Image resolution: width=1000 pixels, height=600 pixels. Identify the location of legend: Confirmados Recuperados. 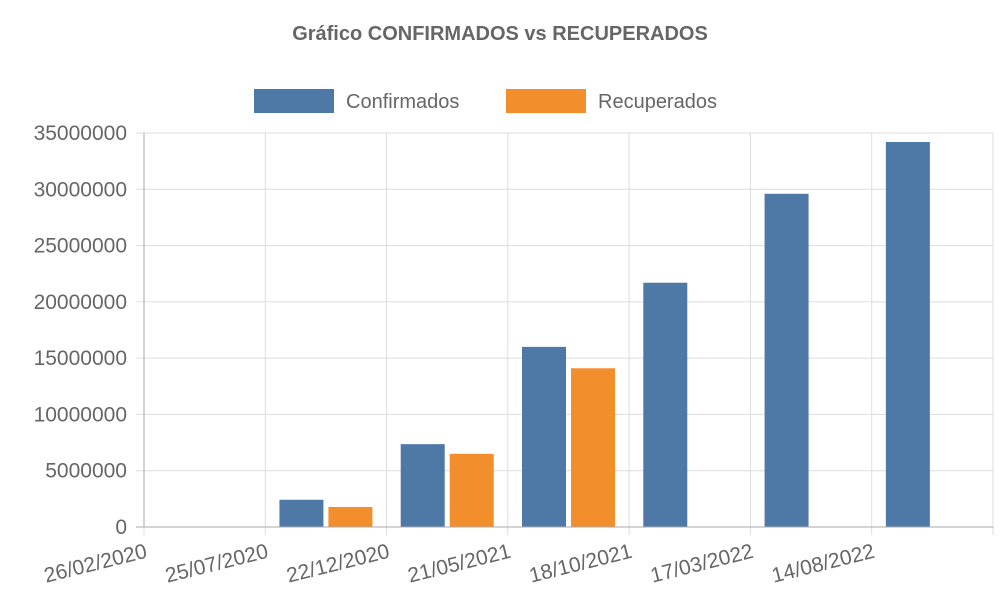
(485, 101).